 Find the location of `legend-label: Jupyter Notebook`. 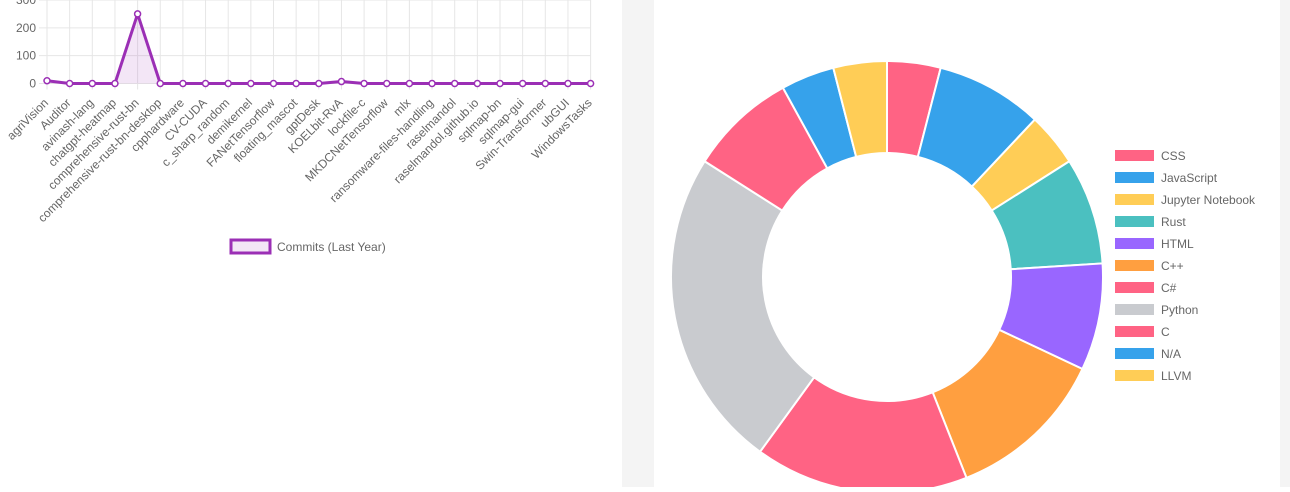

legend-label: Jupyter Notebook is located at coordinates (1208, 200).